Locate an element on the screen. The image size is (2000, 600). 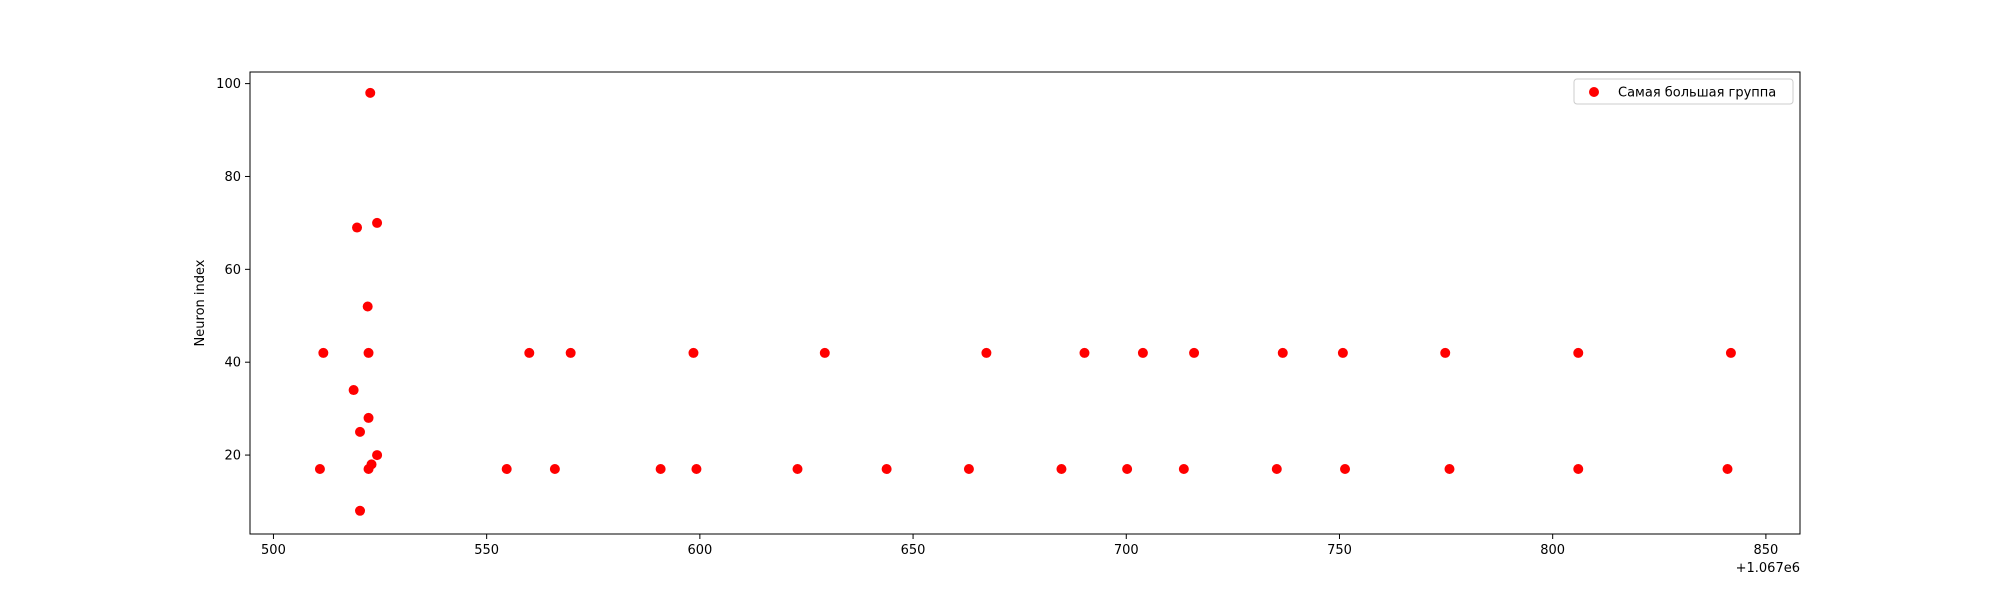
x-tick-label: 750 is located at coordinates (1339, 550).